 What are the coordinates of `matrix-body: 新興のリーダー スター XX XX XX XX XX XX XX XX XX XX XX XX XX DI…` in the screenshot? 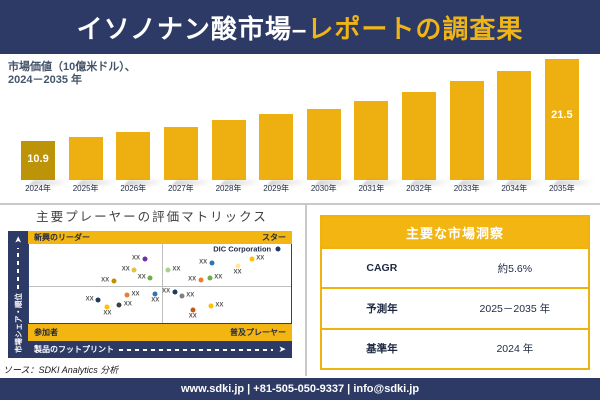 It's located at (160, 294).